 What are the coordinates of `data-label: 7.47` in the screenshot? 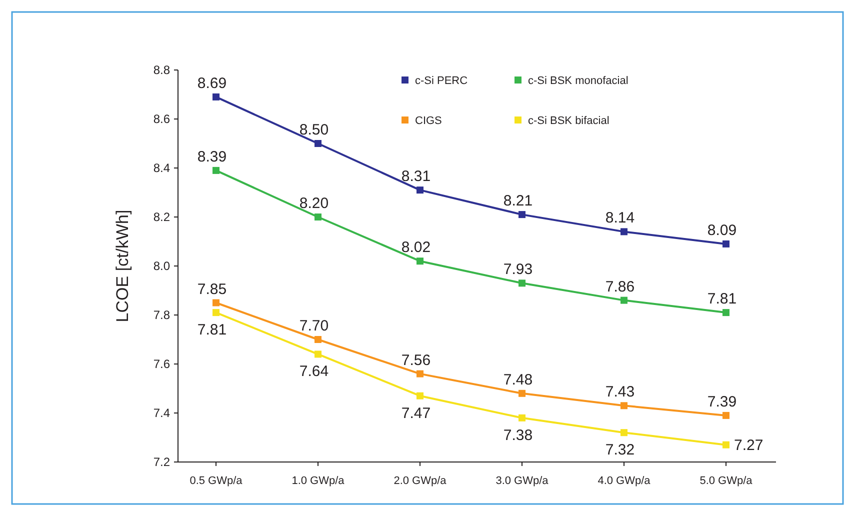 It's located at (416, 413).